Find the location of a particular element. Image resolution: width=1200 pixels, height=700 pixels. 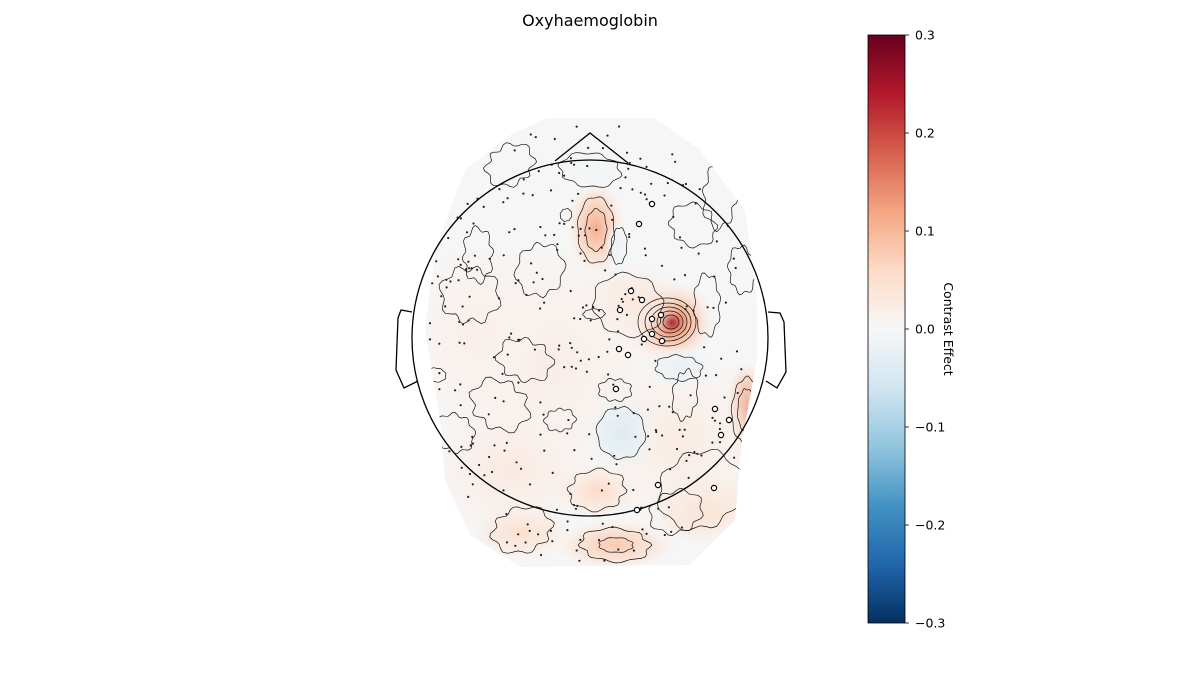

colorbar-tick-label: −0.3 is located at coordinates (930, 623).